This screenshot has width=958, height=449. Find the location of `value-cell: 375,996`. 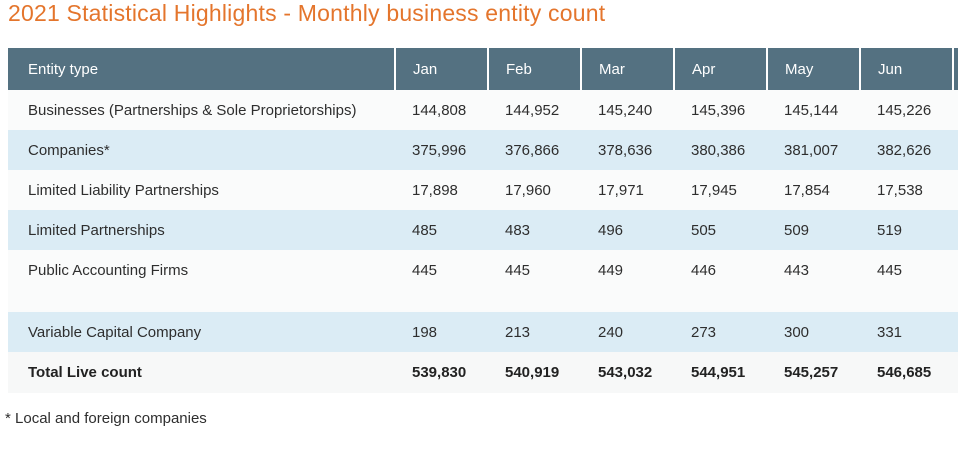

value-cell: 375,996 is located at coordinates (441, 150).